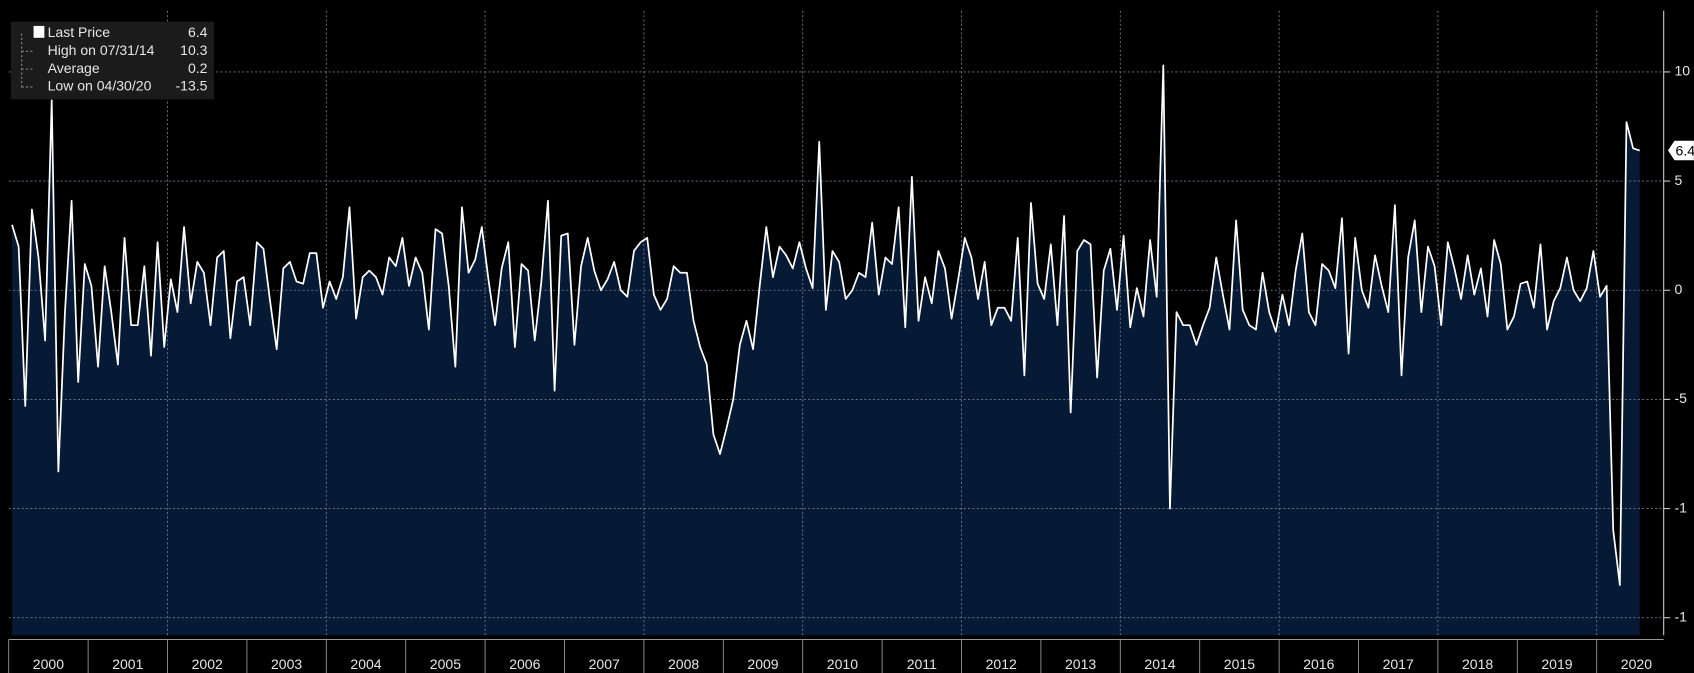  Describe the element at coordinates (1001, 664) in the screenshot. I see `x-tick-label: 2012` at that location.